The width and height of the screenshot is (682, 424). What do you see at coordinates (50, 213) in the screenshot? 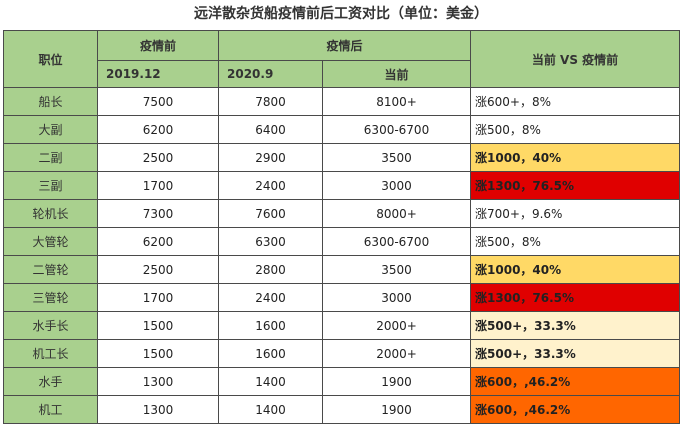
I see `position-cell: 轮机长` at bounding box center [50, 213].